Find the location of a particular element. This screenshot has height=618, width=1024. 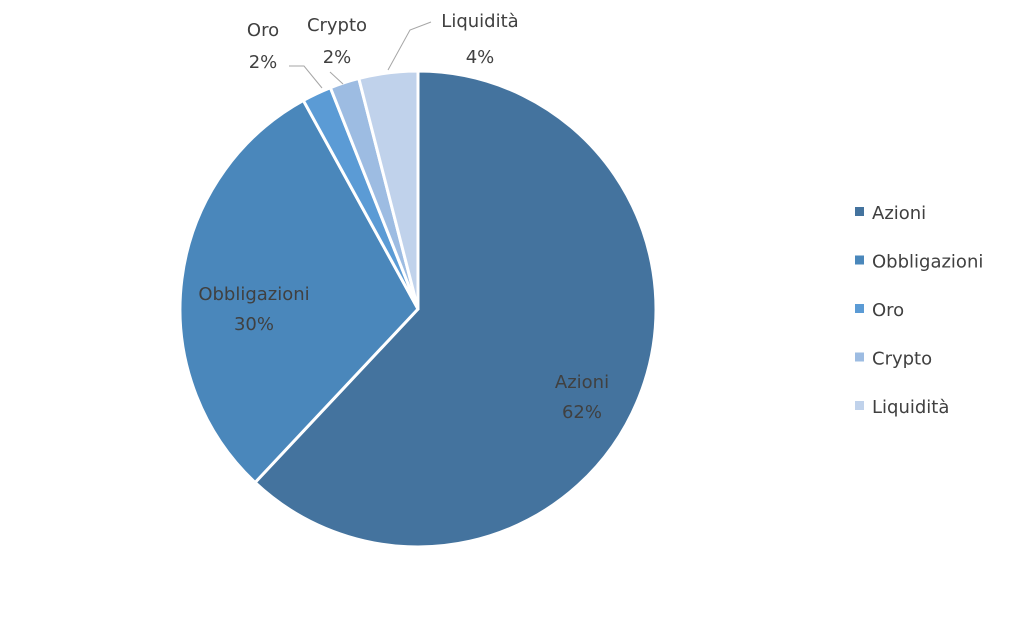

legend-swatch-azioni is located at coordinates (859, 211).